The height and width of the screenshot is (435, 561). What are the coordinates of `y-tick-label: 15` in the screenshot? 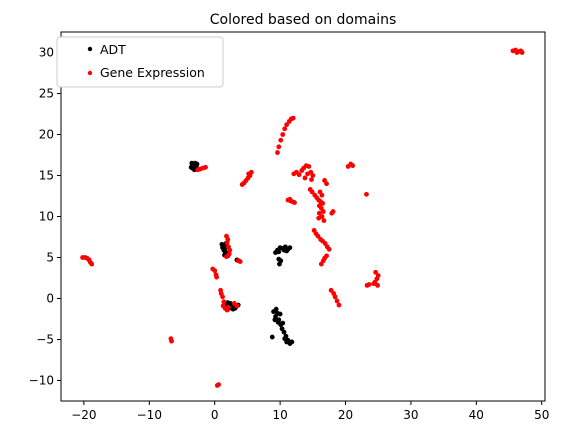 It's located at (46, 176).